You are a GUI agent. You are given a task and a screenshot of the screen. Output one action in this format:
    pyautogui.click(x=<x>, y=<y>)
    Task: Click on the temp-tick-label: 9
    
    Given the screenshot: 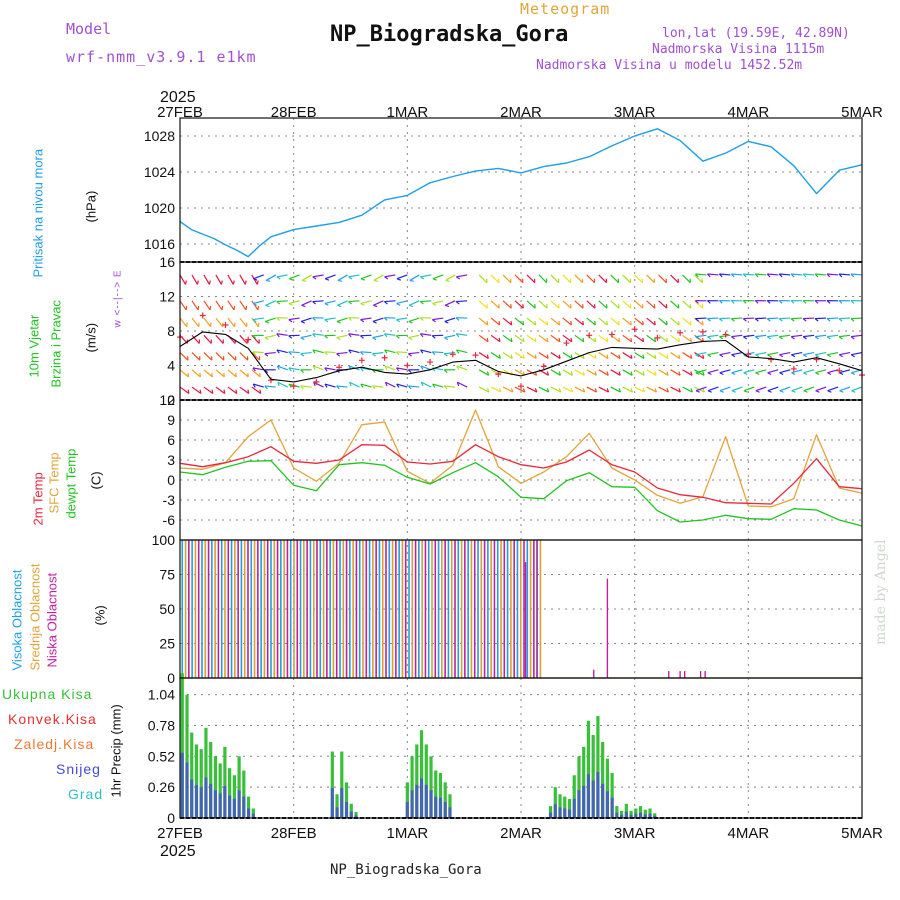 What is the action you would take?
    pyautogui.click(x=171, y=420)
    